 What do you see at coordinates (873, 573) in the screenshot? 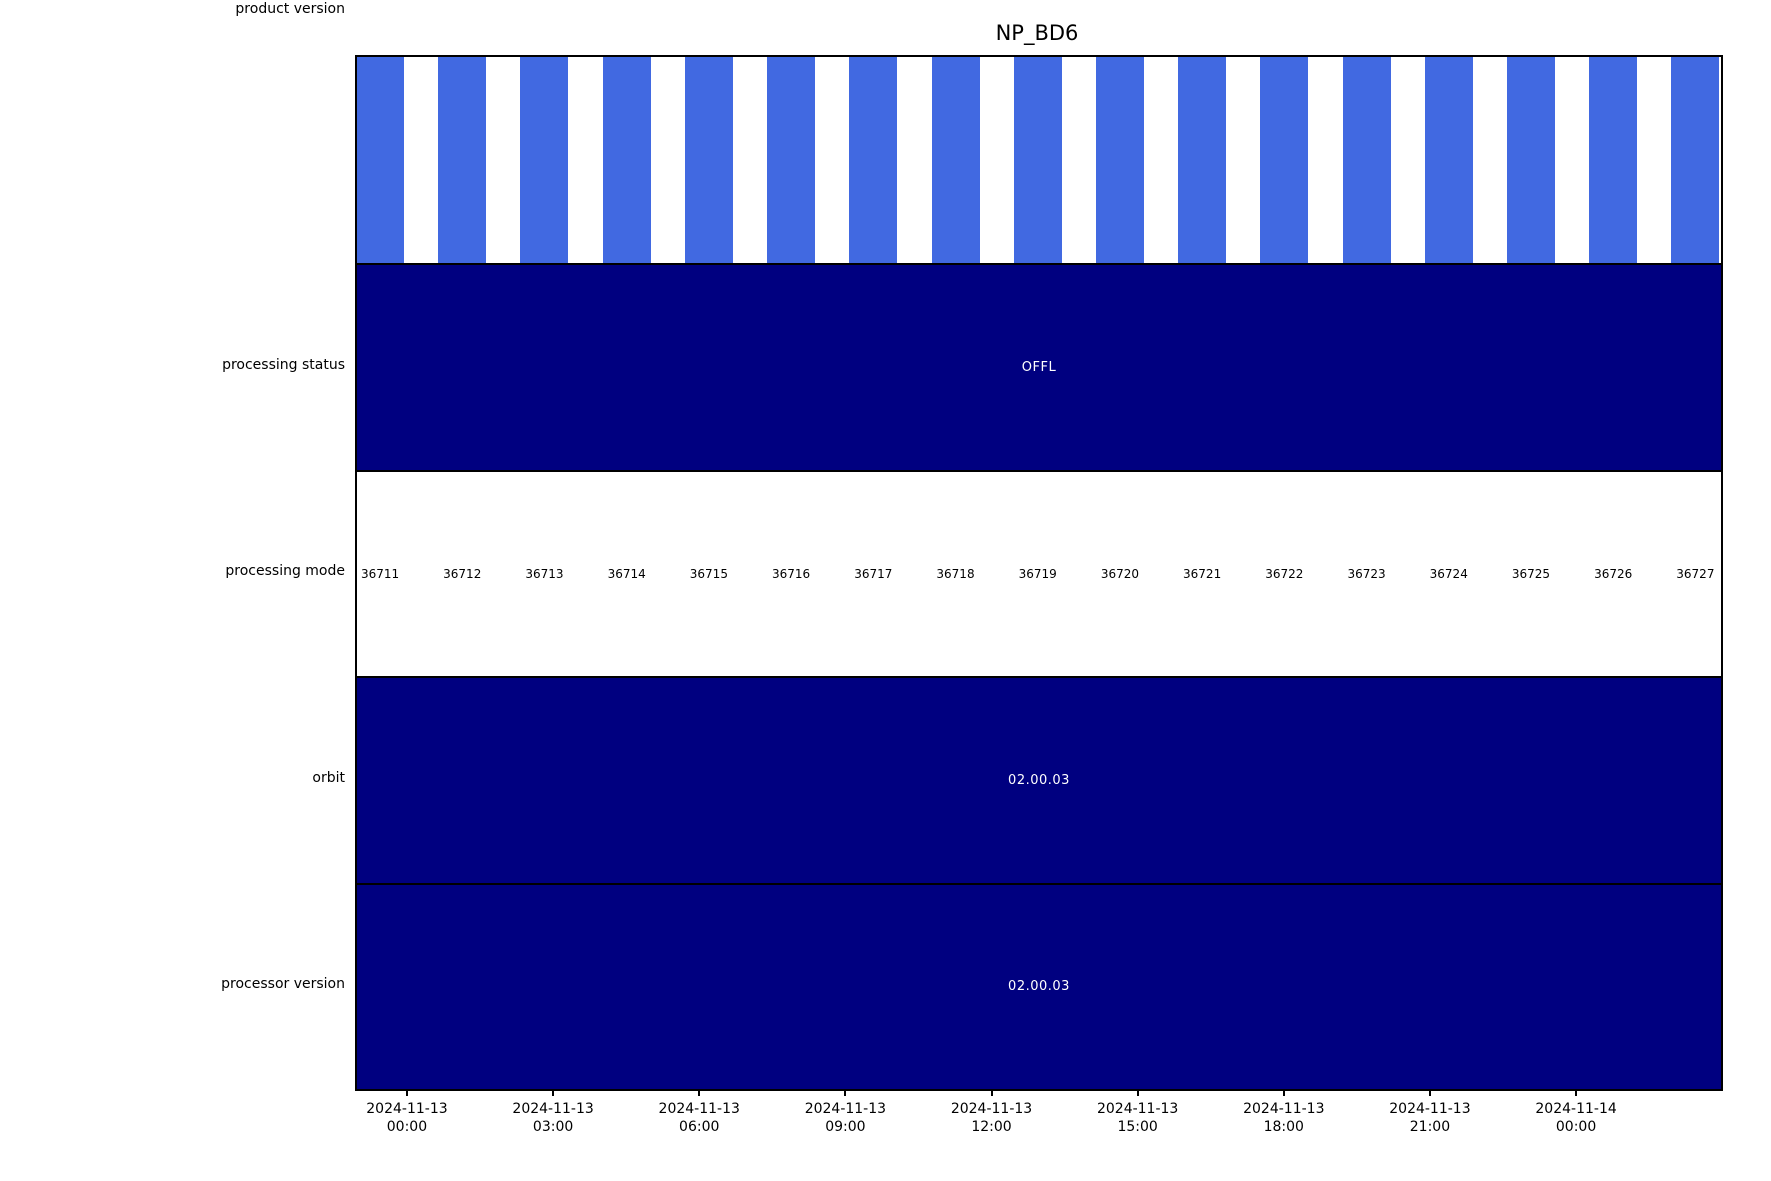
I see `orbit-number: 36717` at bounding box center [873, 573].